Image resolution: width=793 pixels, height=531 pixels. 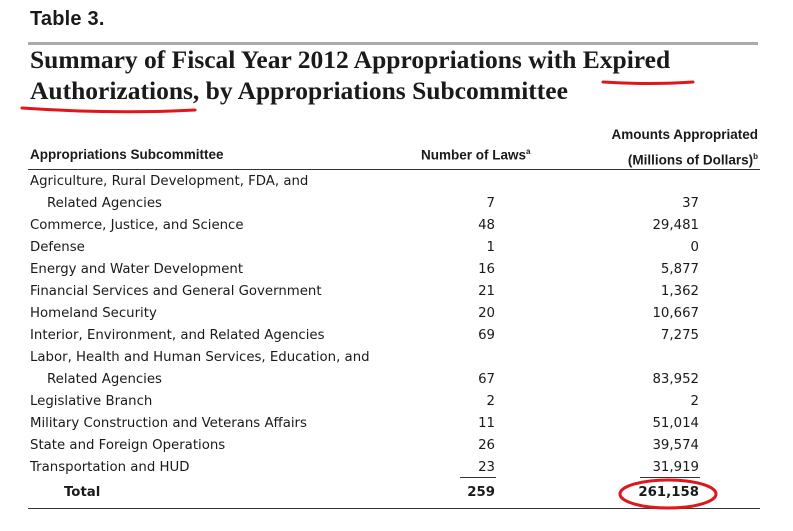 I want to click on header-subcommittee-text: Appropriations Subcommittee, so click(x=127, y=154).